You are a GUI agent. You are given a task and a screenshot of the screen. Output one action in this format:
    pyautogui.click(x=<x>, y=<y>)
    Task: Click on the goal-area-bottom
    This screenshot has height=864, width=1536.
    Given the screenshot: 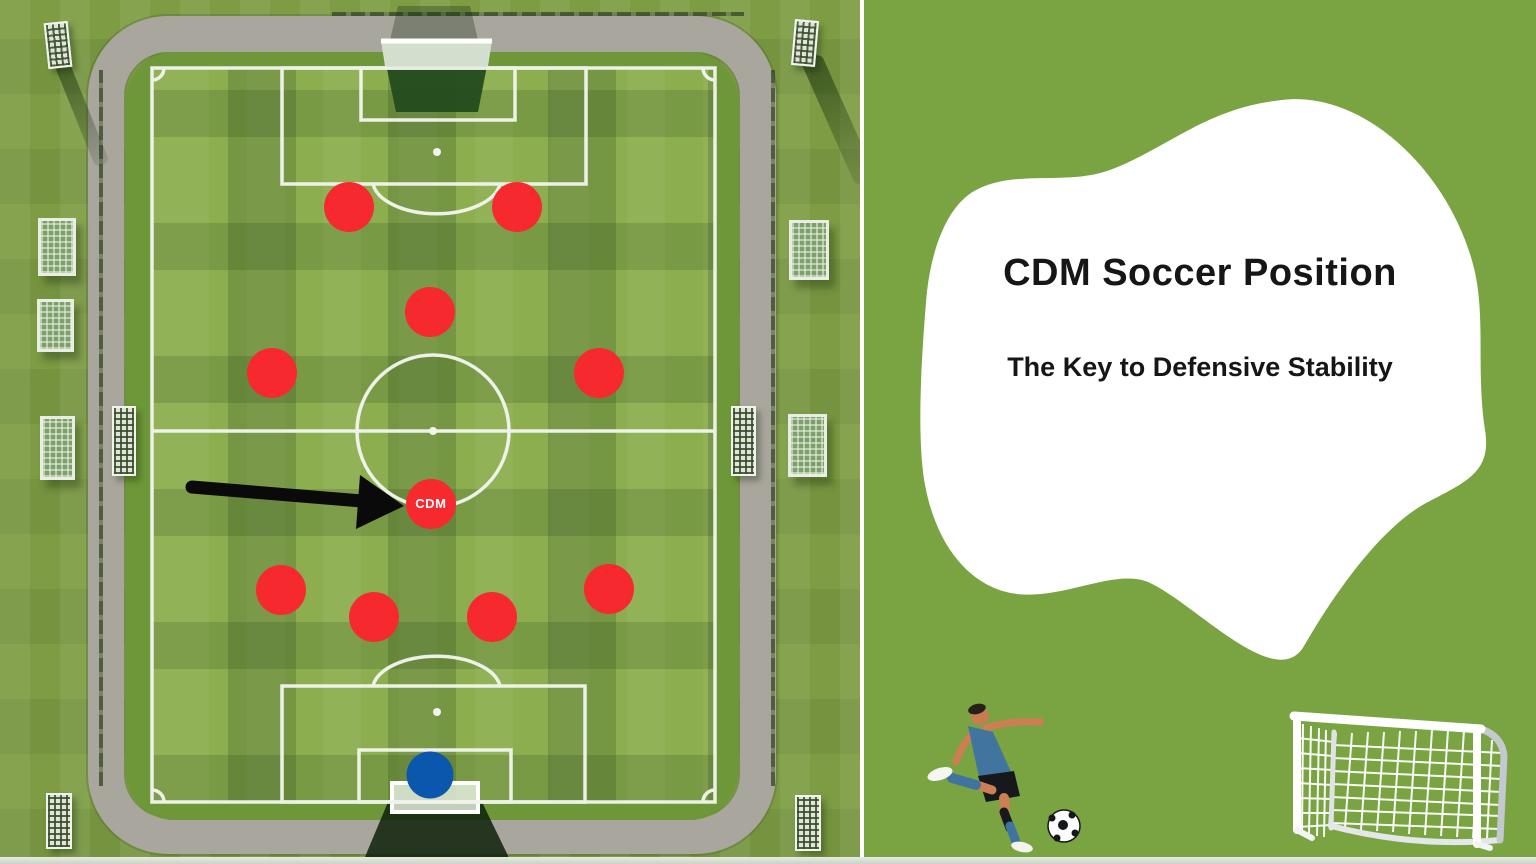 What is the action you would take?
    pyautogui.click(x=435, y=776)
    